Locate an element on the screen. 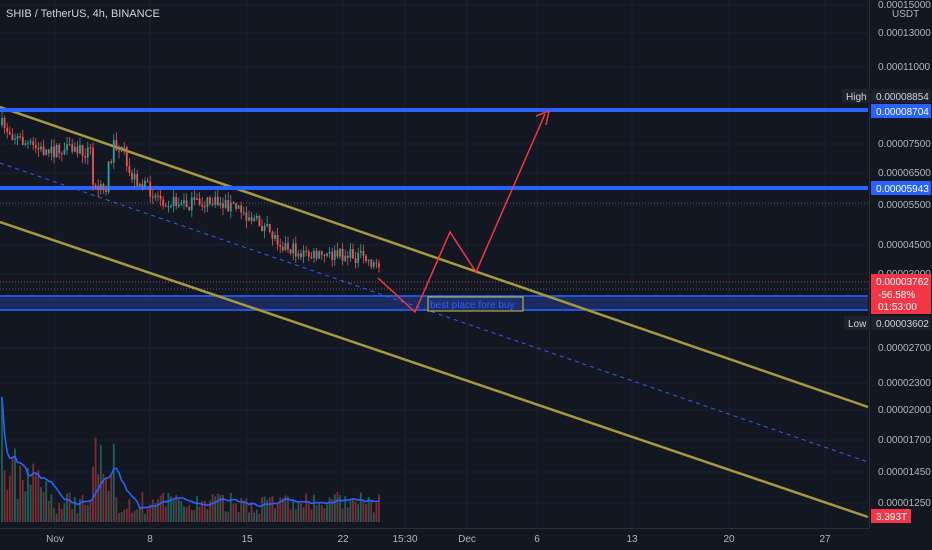 The image size is (932, 550). unit-label: USDT is located at coordinates (905, 14).